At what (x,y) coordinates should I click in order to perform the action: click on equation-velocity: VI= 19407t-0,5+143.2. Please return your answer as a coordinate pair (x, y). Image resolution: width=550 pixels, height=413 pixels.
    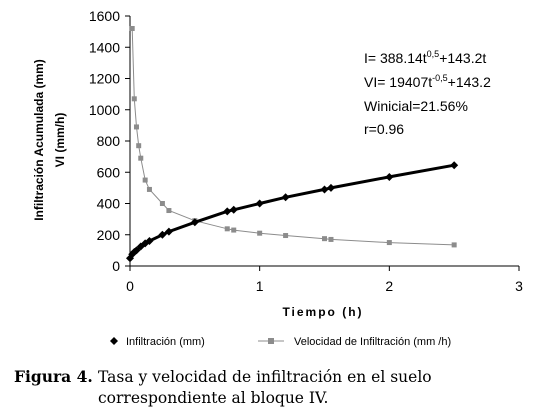
    Looking at the image, I should click on (427, 81).